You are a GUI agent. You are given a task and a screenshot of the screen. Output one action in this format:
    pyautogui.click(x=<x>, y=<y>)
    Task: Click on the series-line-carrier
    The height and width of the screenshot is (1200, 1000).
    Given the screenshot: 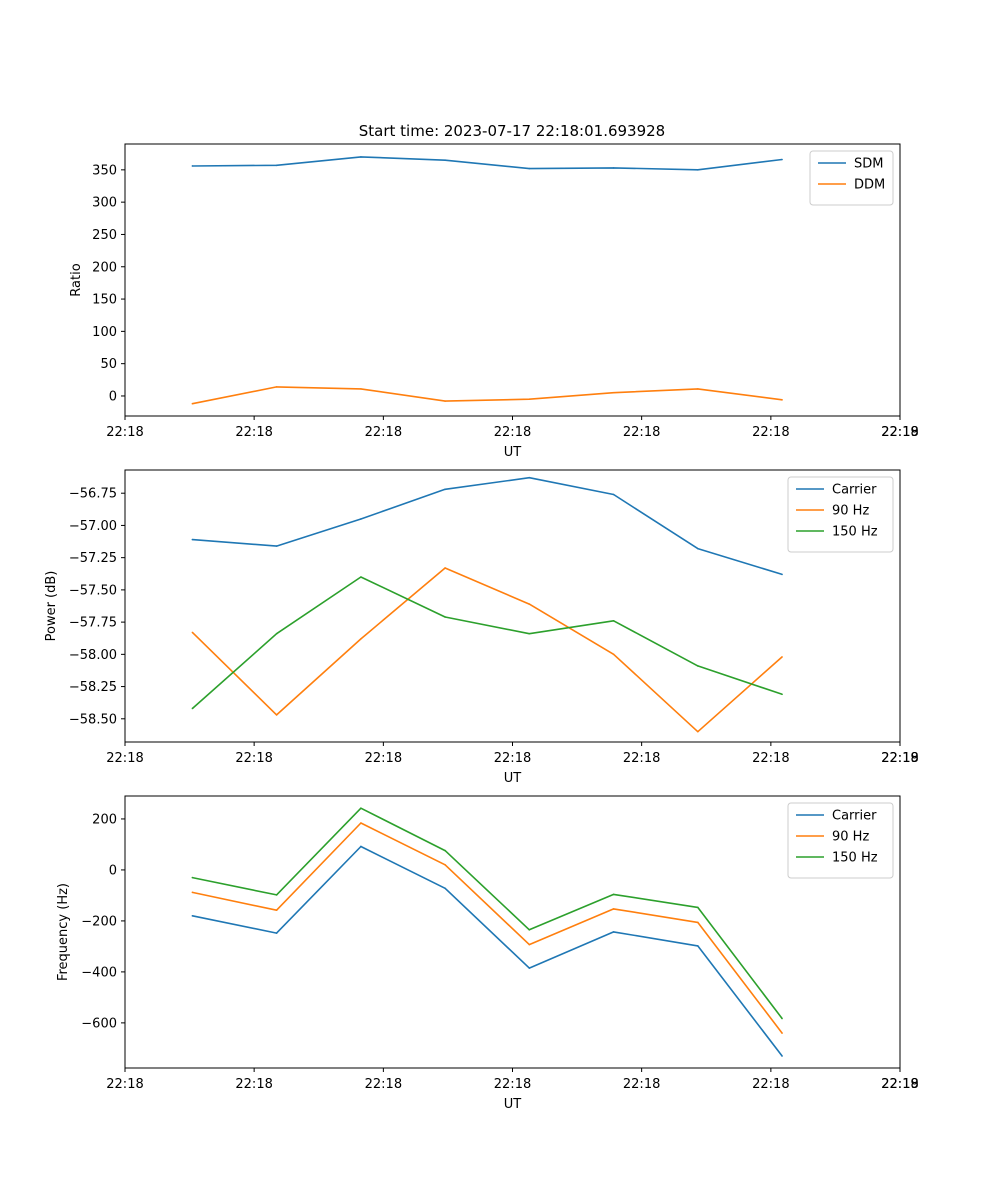 What is the action you would take?
    pyautogui.click(x=487, y=951)
    